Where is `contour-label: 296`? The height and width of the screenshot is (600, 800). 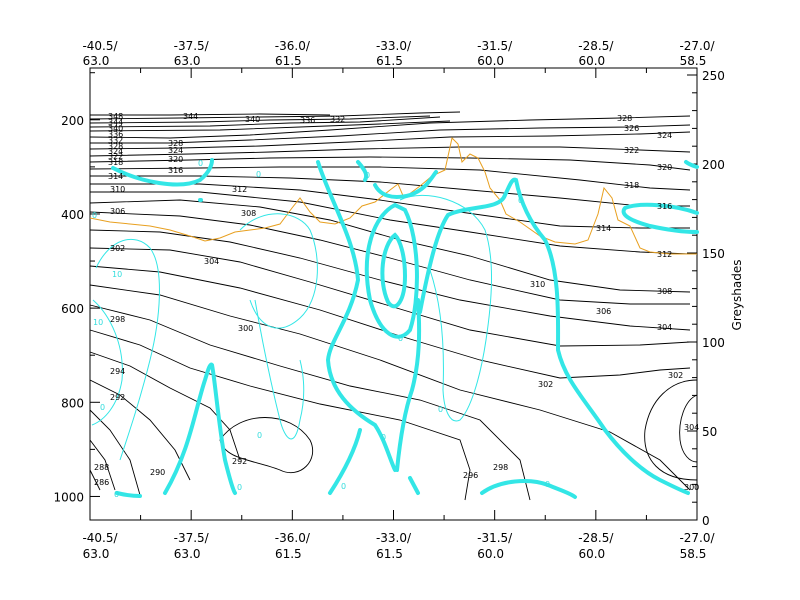
contour-label: 296 is located at coordinates (470, 475).